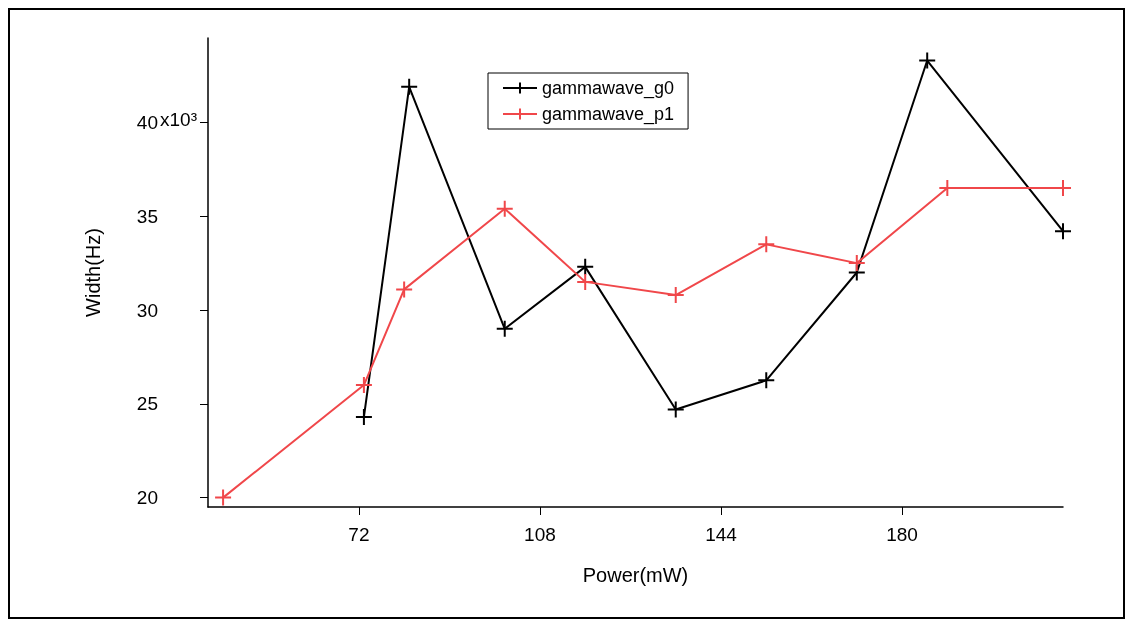  I want to click on x-tick-label: 108, so click(540, 534).